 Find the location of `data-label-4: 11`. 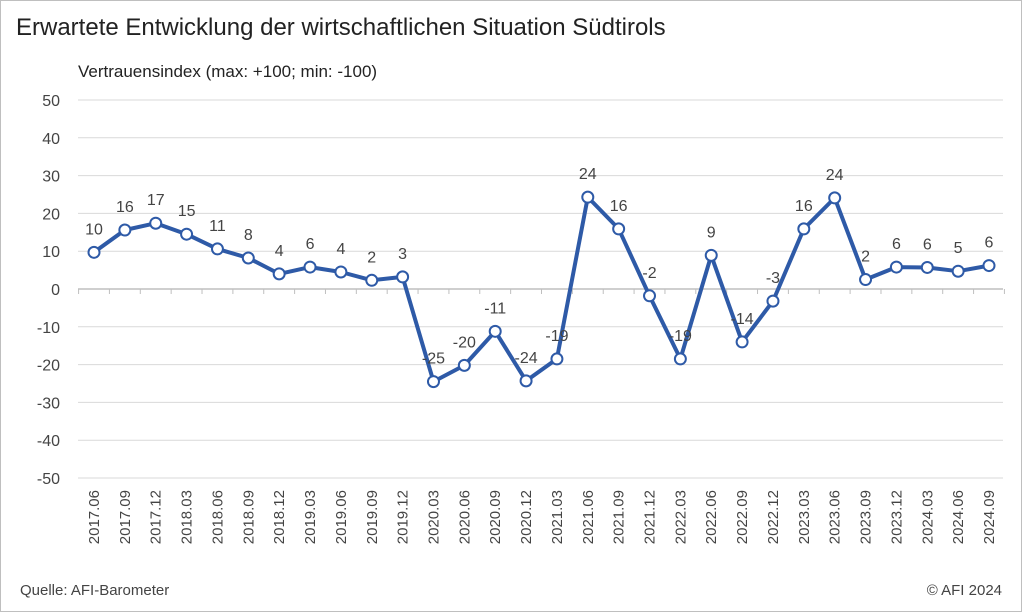

data-label-4: 11 is located at coordinates (217, 226).